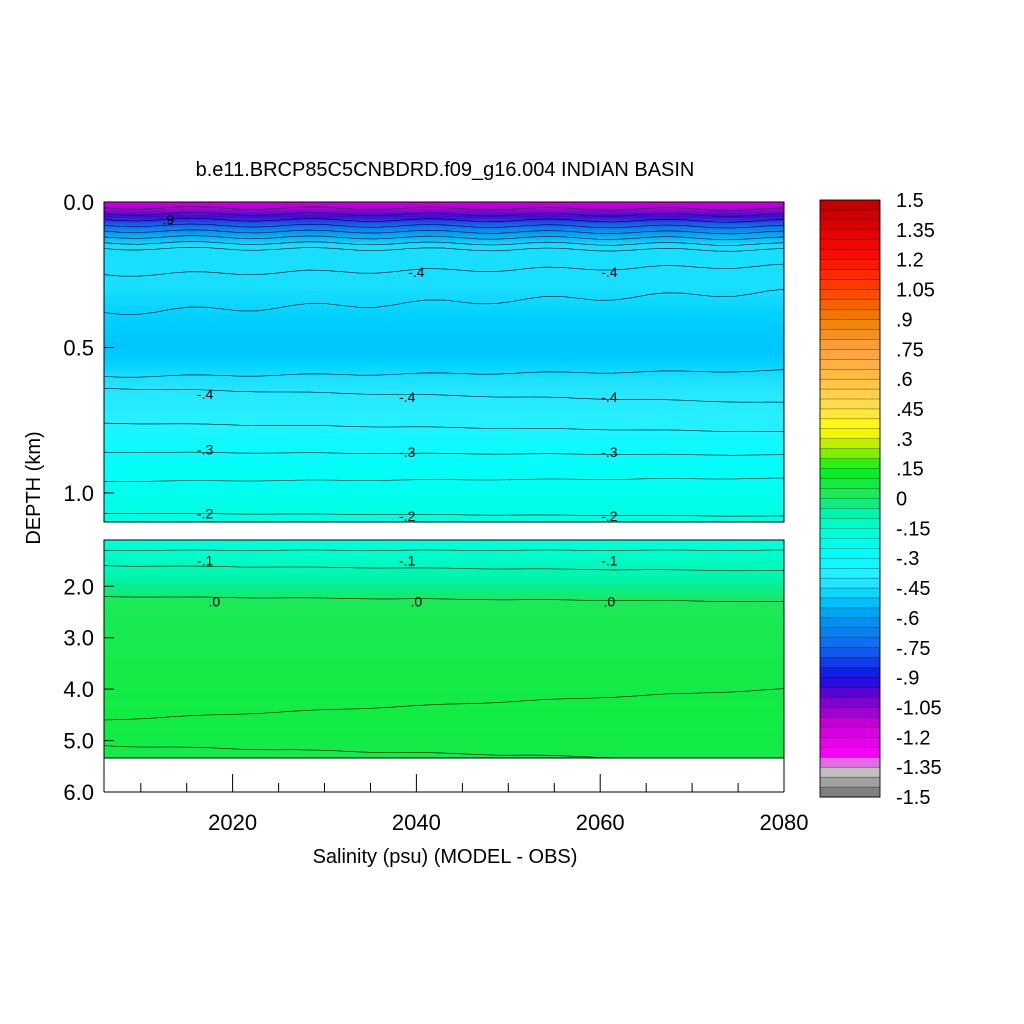 Image resolution: width=1024 pixels, height=1024 pixels. I want to click on colorbar-label: .15, so click(910, 470).